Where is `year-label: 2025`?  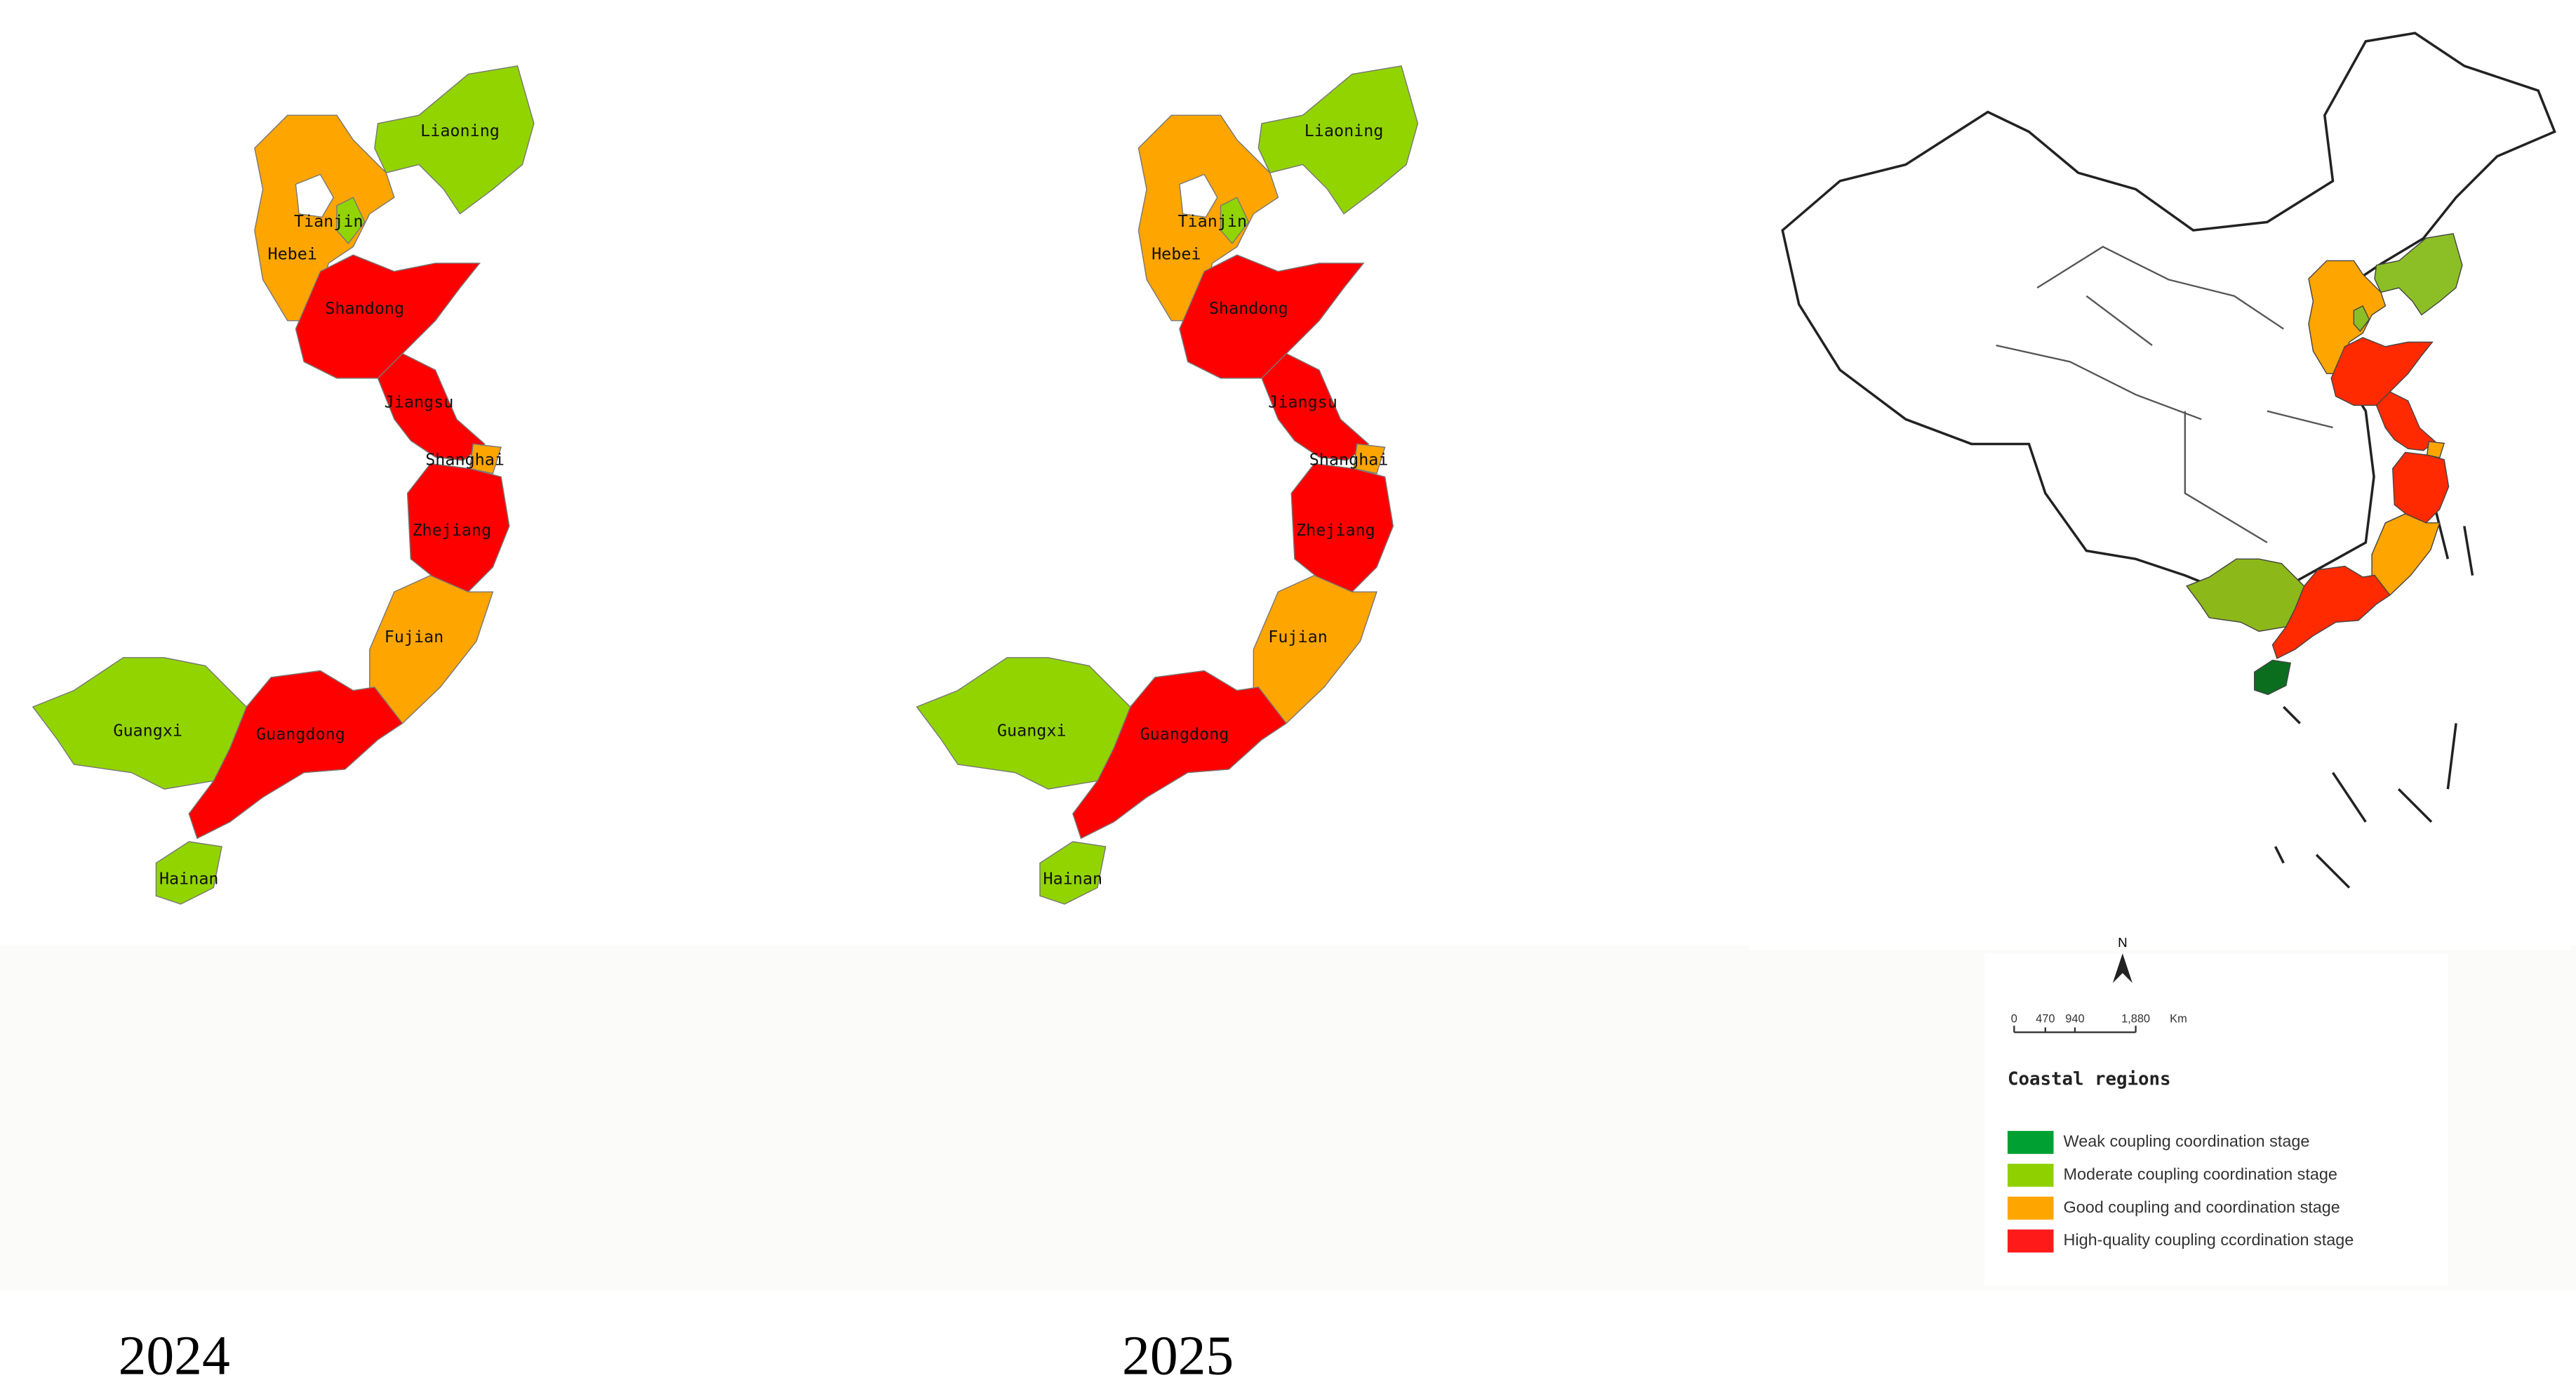
year-label: 2025 is located at coordinates (1178, 1356).